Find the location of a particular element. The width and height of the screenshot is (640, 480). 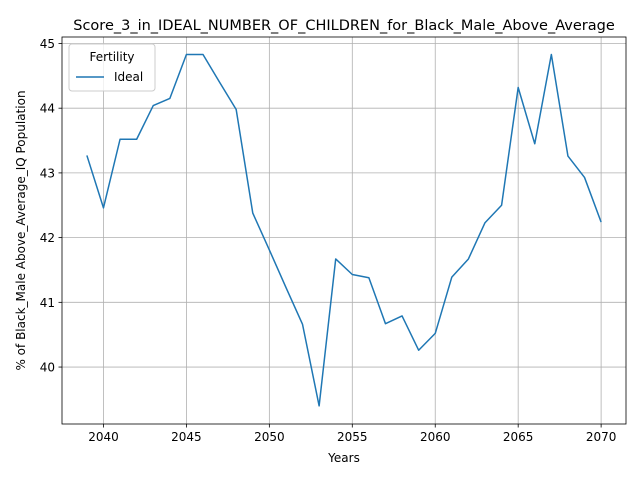

y-tick-label: 44 is located at coordinates (47, 109).